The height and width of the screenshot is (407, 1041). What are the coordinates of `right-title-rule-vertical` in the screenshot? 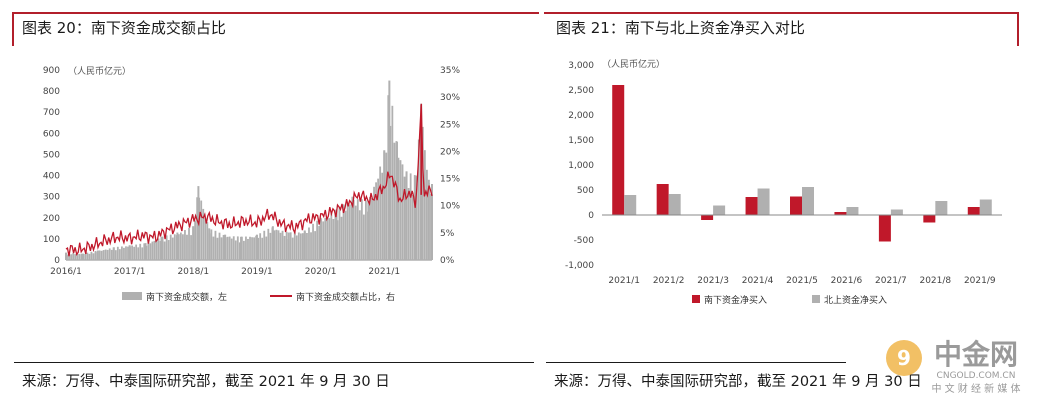 It's located at (1018, 29).